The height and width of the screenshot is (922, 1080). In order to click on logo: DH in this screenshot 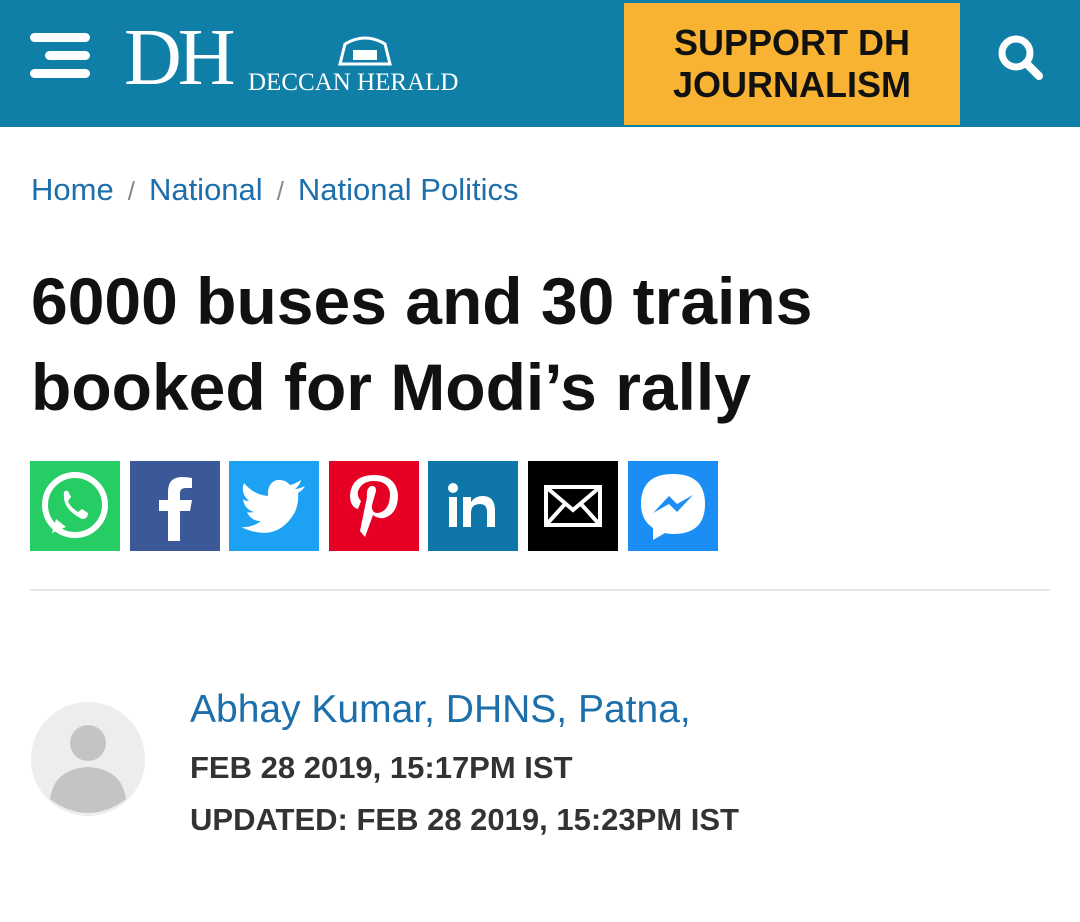, I will do `click(180, 58)`.